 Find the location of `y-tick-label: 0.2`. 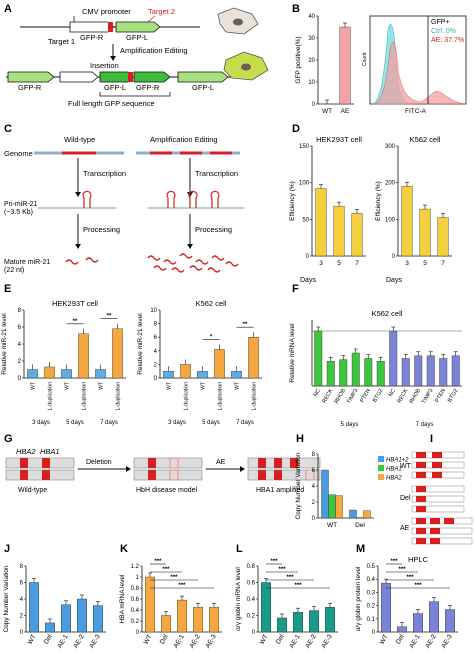

y-tick-label: 0.2 is located at coordinates (135, 622).